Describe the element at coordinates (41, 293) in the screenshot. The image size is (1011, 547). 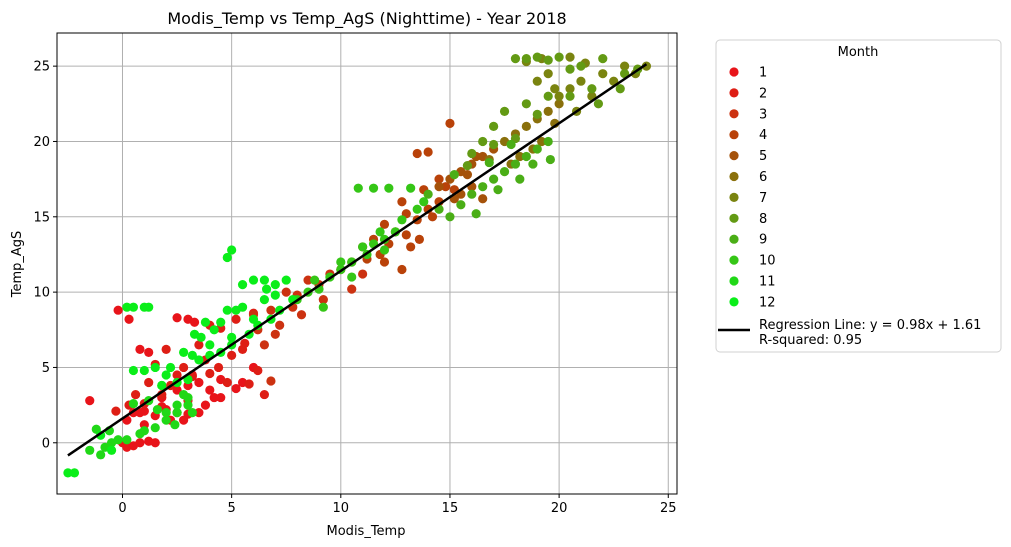
I see `y-tick-label: 10` at that location.